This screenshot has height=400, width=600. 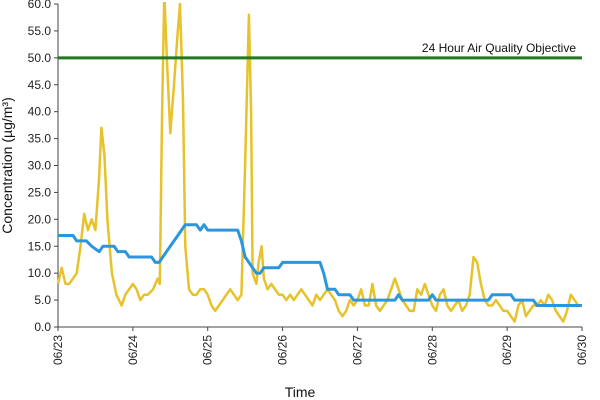 What do you see at coordinates (7, 165) in the screenshot?
I see `y-axis-title: Concentration (µg/m³)` at bounding box center [7, 165].